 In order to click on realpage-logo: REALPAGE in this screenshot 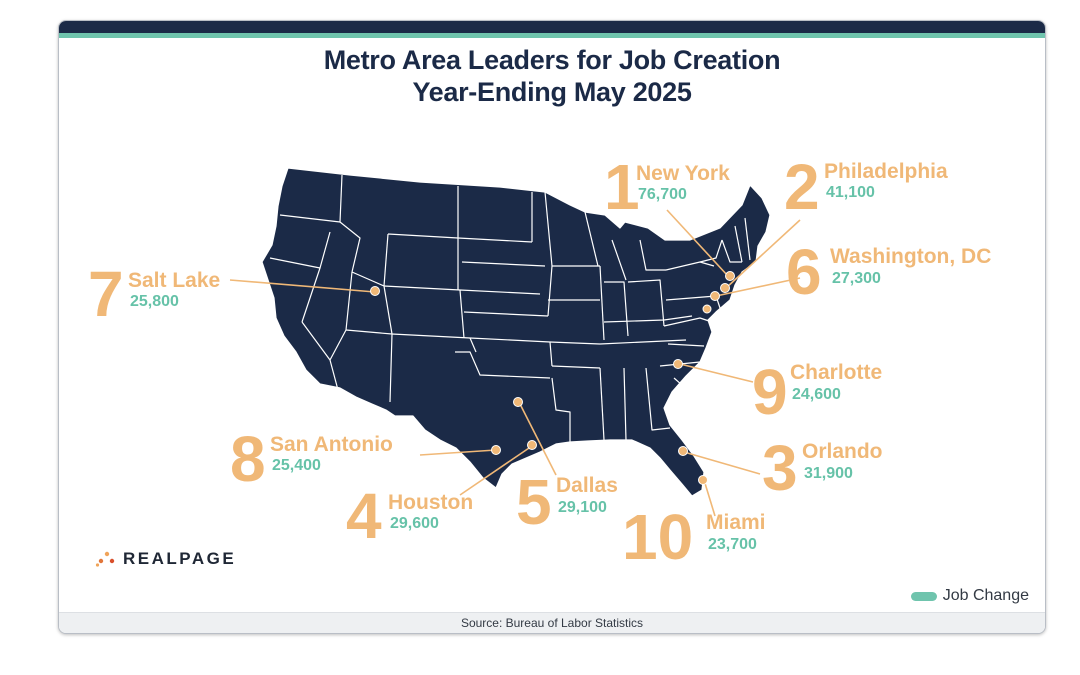, I will do `click(165, 559)`.